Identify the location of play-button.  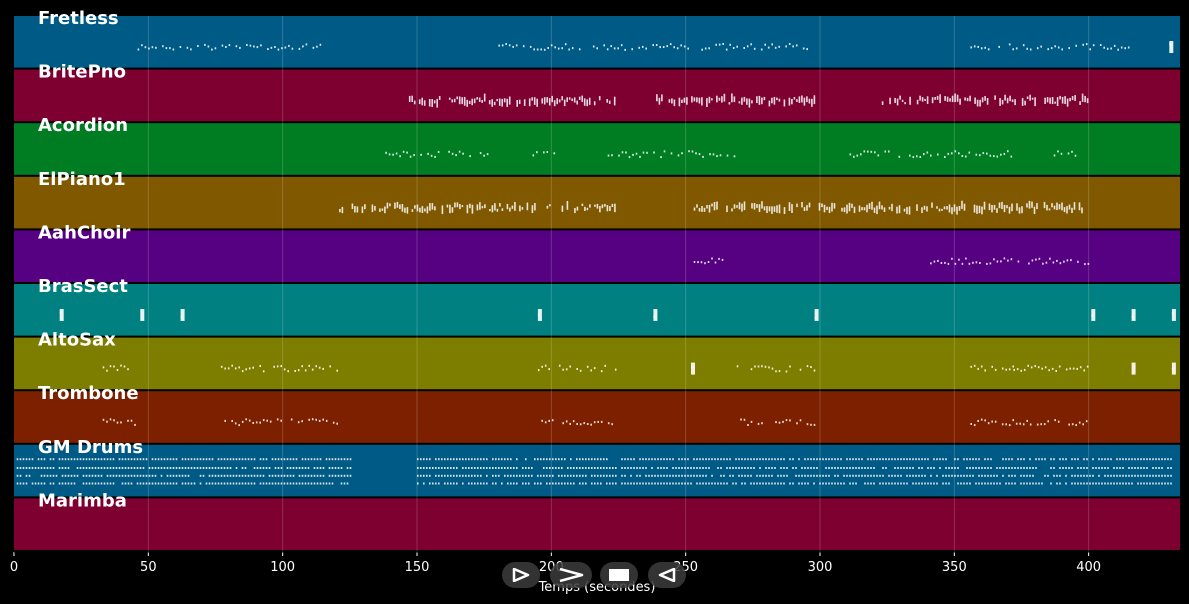
(521, 575).